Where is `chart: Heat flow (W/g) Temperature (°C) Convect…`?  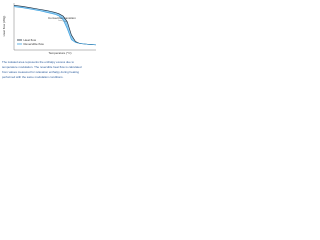
chart: Heat flow (W/g) Temperature (°C) Convect… is located at coordinates (49, 41).